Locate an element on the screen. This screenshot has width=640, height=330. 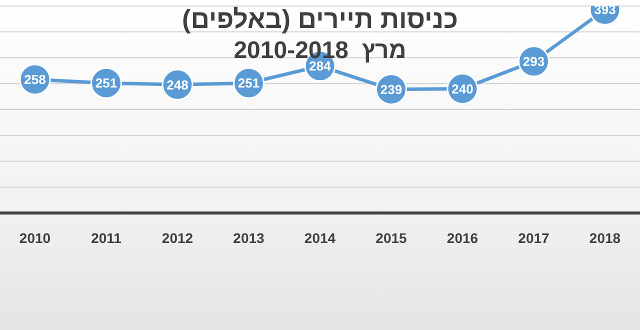
x-tick-label: 2016 is located at coordinates (462, 238).